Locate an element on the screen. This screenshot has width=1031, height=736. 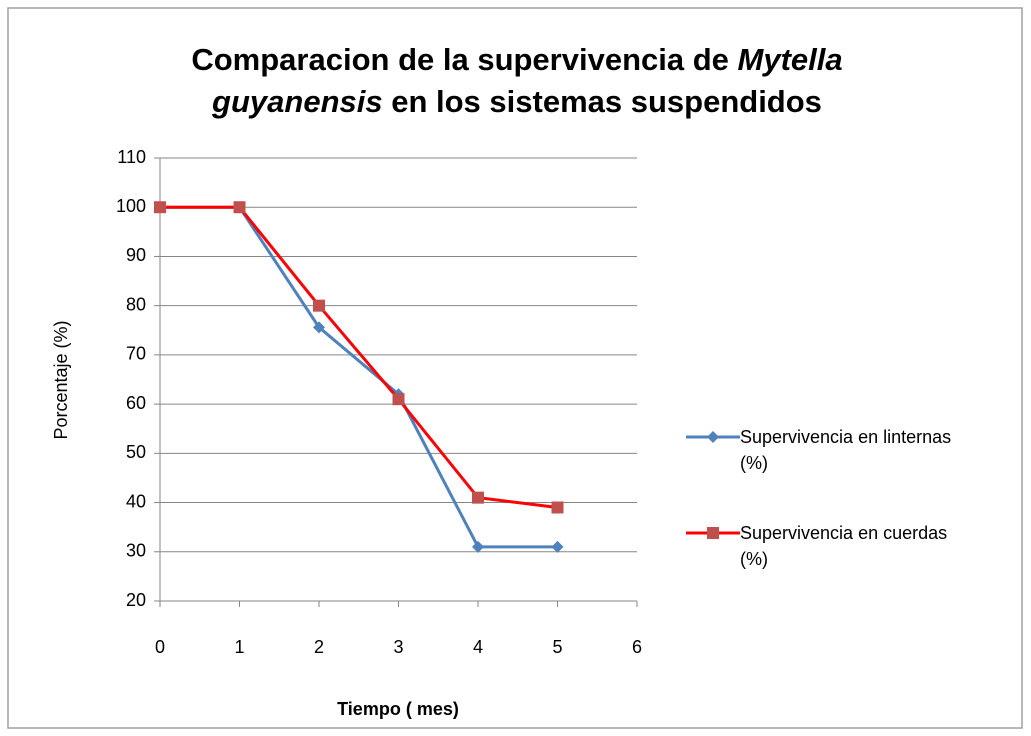
x-tick-label: 6 is located at coordinates (637, 647).